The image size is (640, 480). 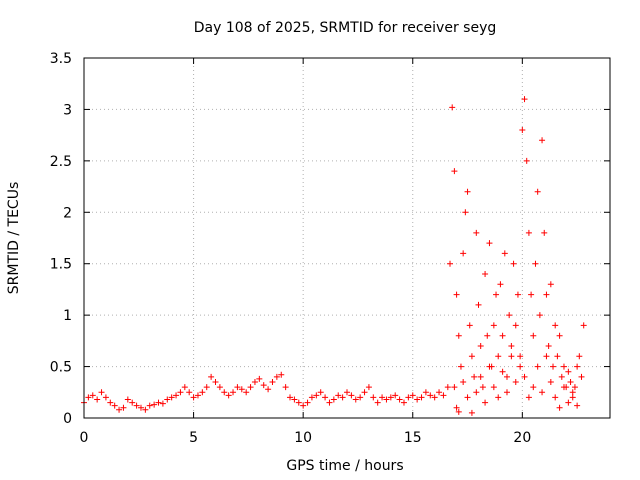 What do you see at coordinates (67, 316) in the screenshot?
I see `y-tick-label: 1` at bounding box center [67, 316].